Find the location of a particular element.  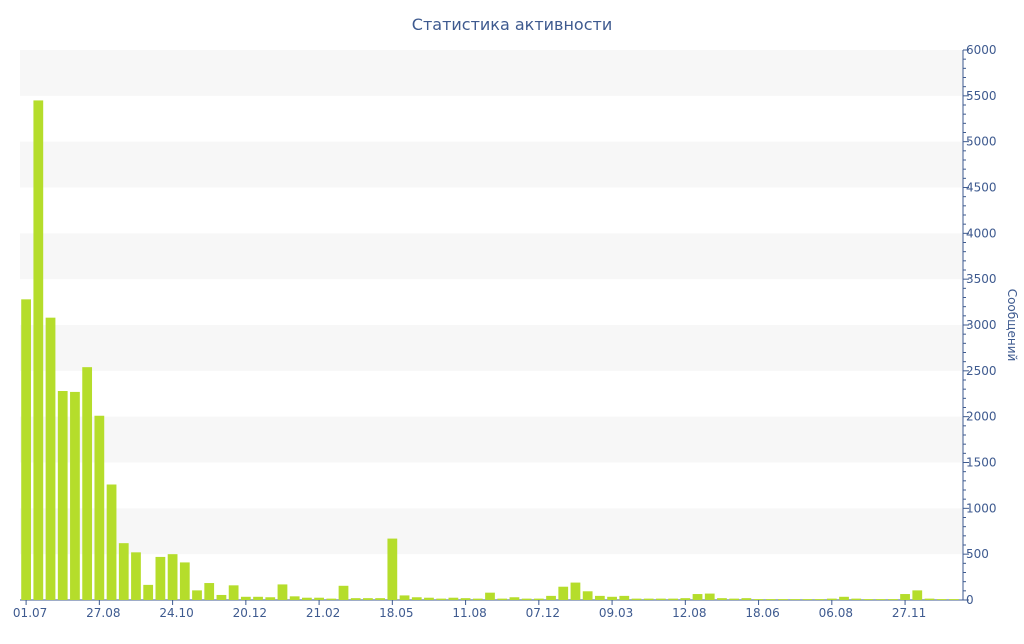

x-tick-label: 07.12 is located at coordinates (543, 613).